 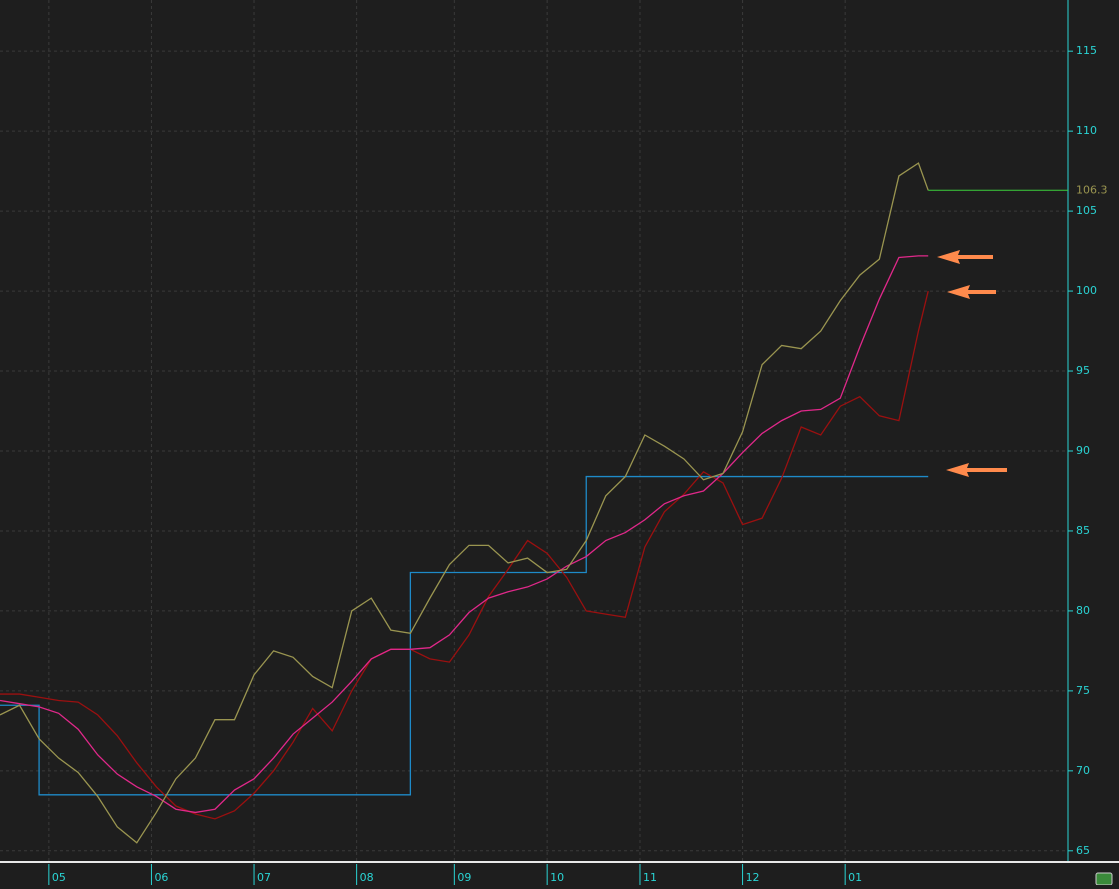 I want to click on y-tick-label: 65, so click(x=1083, y=850).